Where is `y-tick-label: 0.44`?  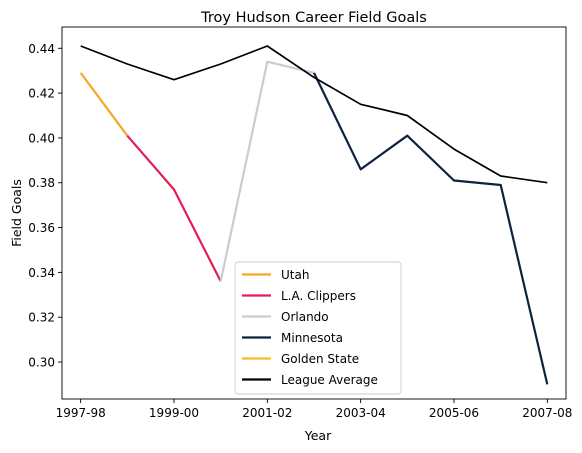
y-tick-label: 0.44 is located at coordinates (41, 49).